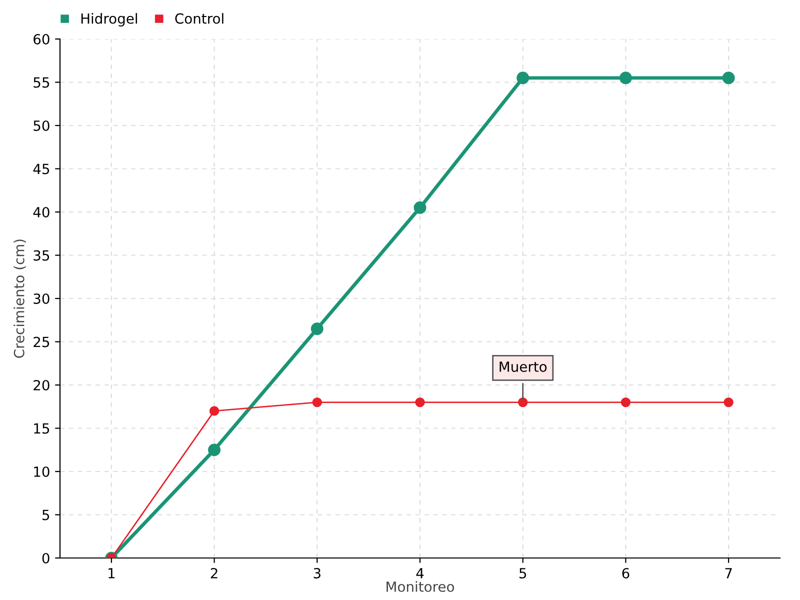 This screenshot has height=600, width=800. What do you see at coordinates (214, 573) in the screenshot?
I see `x-tick-label: 2` at bounding box center [214, 573].